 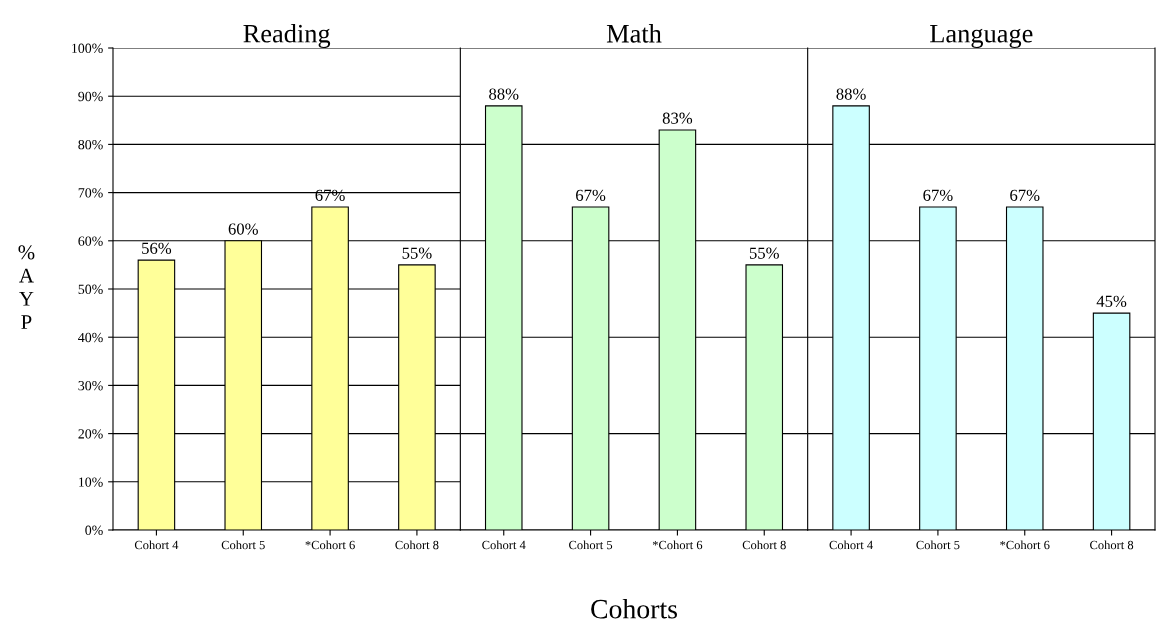 I want to click on chart-title: Language, so click(x=981, y=36).